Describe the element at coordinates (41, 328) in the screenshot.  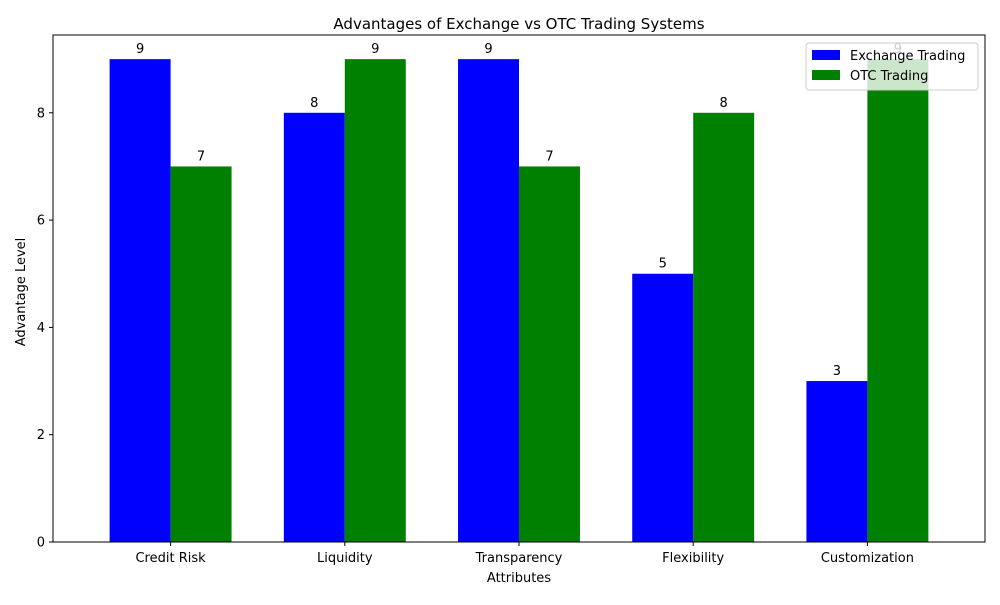
I see `y-tick-label: 4` at that location.